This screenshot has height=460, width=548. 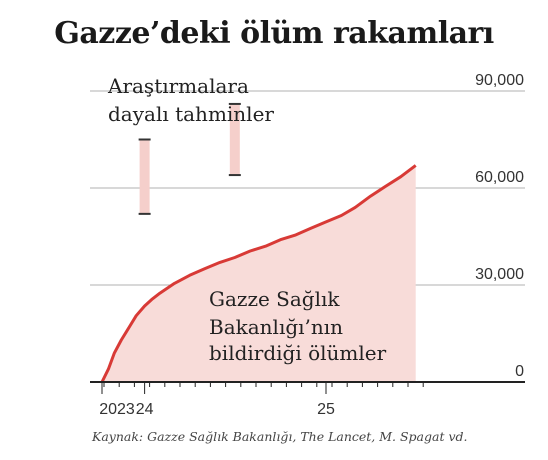 What do you see at coordinates (117, 409) in the screenshot?
I see `x-tick-label: 2023` at bounding box center [117, 409].